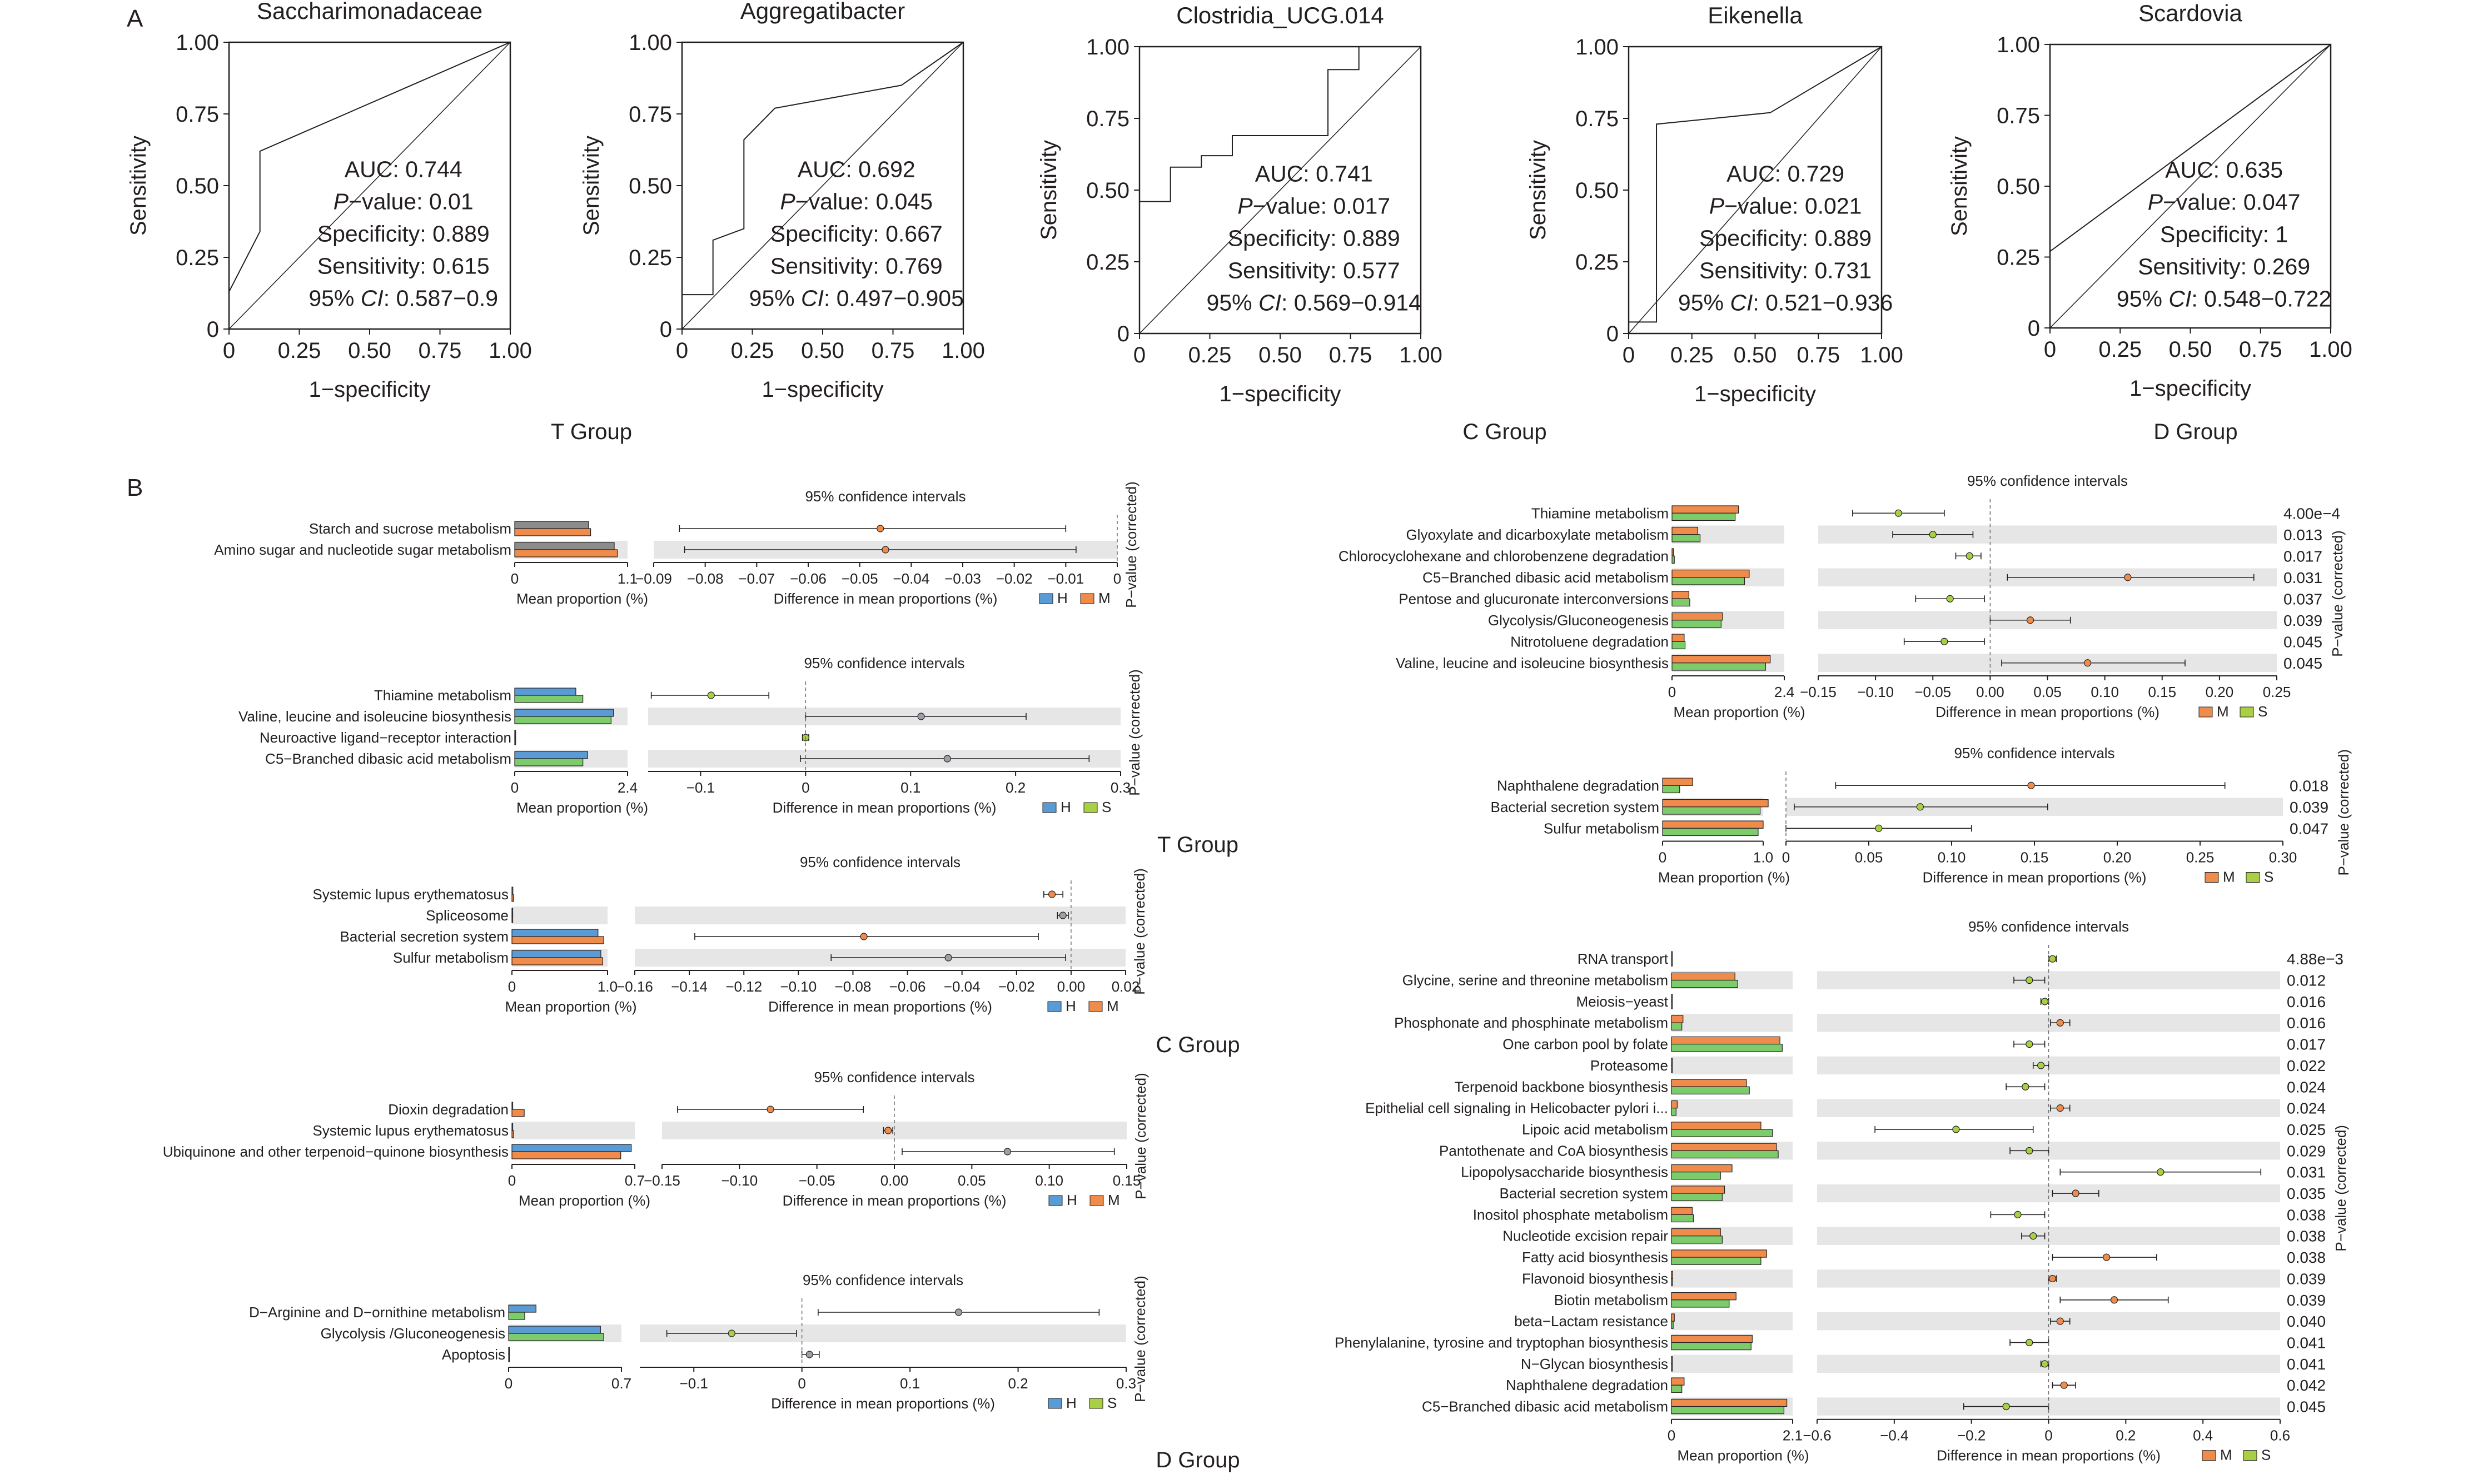 This screenshot has height=1484, width=2473. What do you see at coordinates (1071, 1403) in the screenshot?
I see `legend-label-a: H` at bounding box center [1071, 1403].